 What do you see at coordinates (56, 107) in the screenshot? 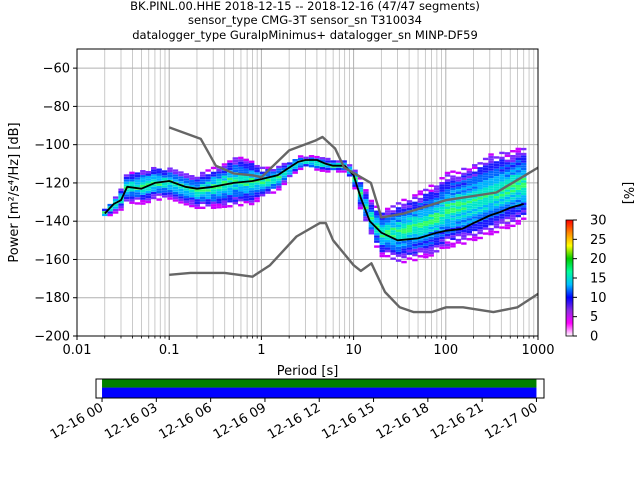
I see `y-tick-label: −80` at bounding box center [56, 107].